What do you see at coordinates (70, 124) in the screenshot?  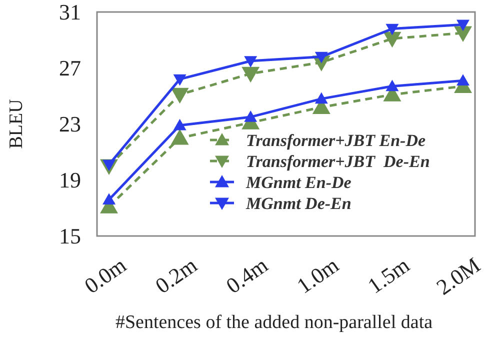 I see `y-tick-label: 23` at bounding box center [70, 124].